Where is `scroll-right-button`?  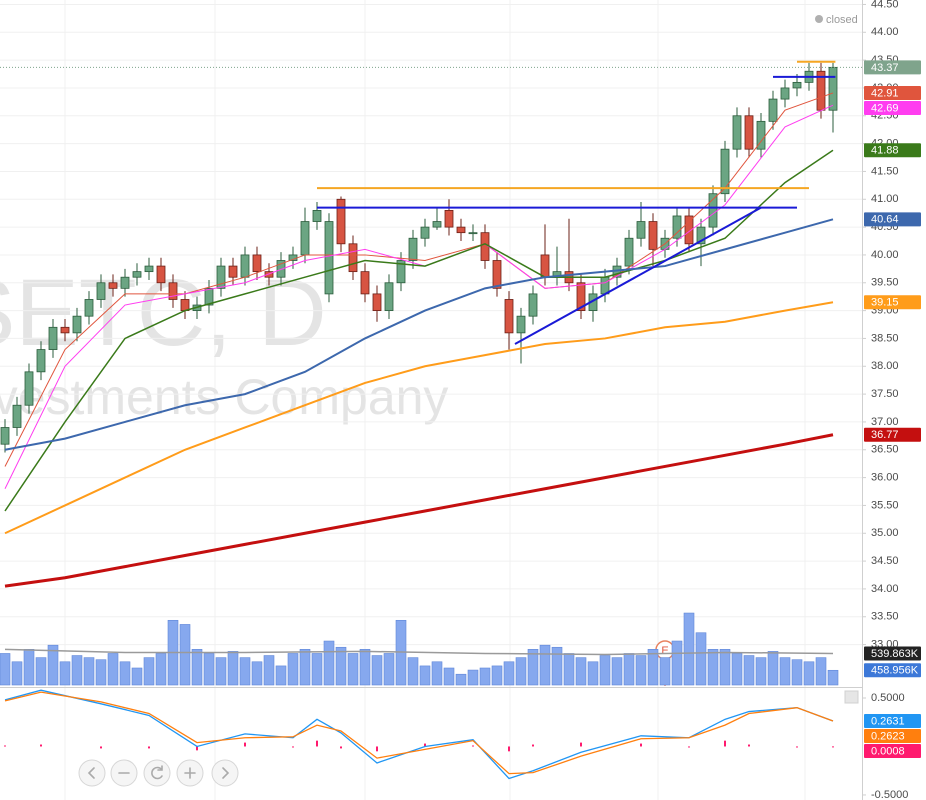 scroll-right-button is located at coordinates (225, 773).